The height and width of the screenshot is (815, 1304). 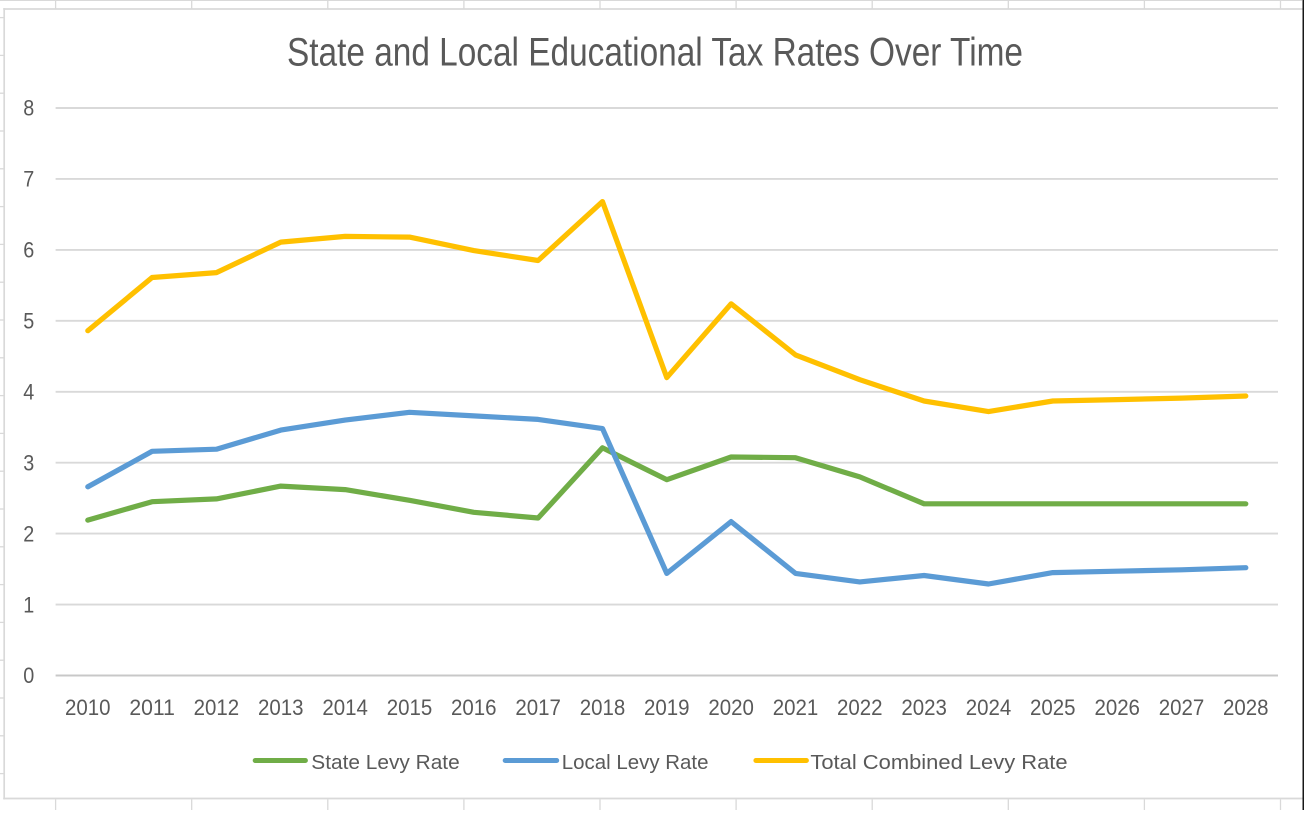 I want to click on svg-text: 2010, so click(x=88, y=707).